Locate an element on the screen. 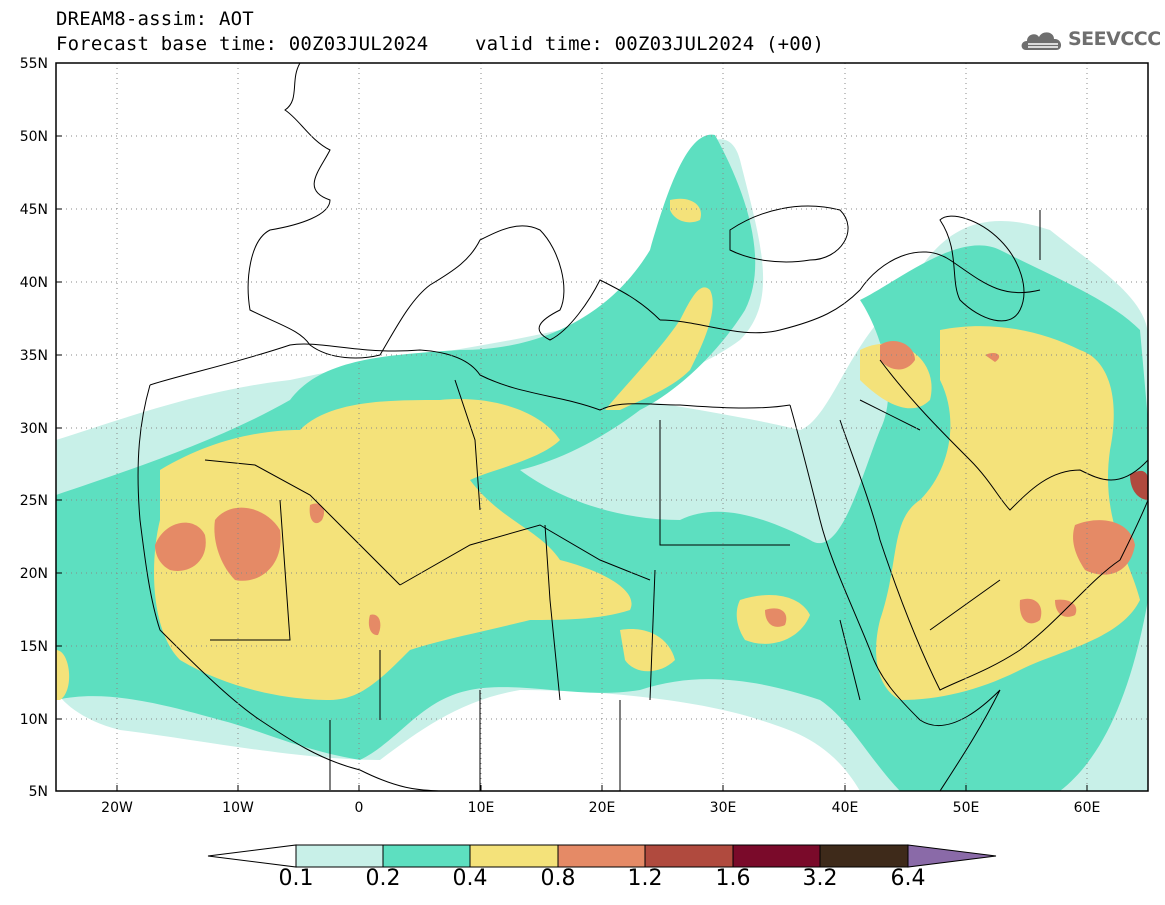  lat-label: 35N is located at coordinates (34, 356).